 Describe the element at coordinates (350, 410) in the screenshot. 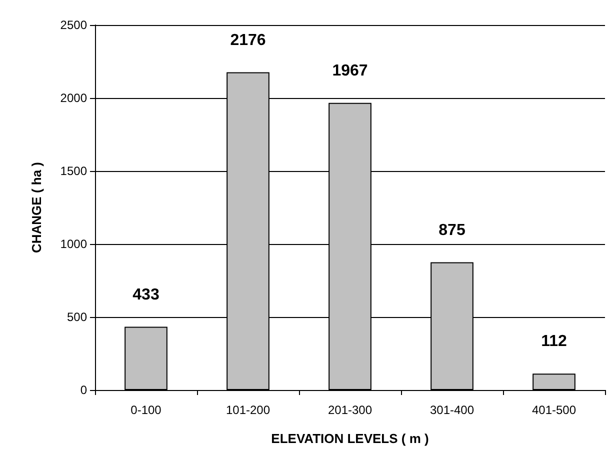

I see `x-tick-label: 201-300` at that location.